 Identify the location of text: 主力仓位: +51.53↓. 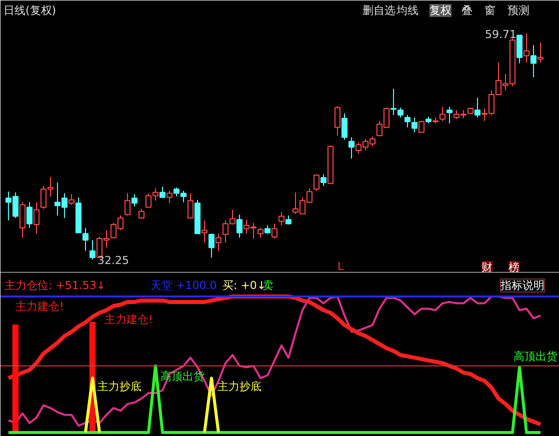
(55, 285).